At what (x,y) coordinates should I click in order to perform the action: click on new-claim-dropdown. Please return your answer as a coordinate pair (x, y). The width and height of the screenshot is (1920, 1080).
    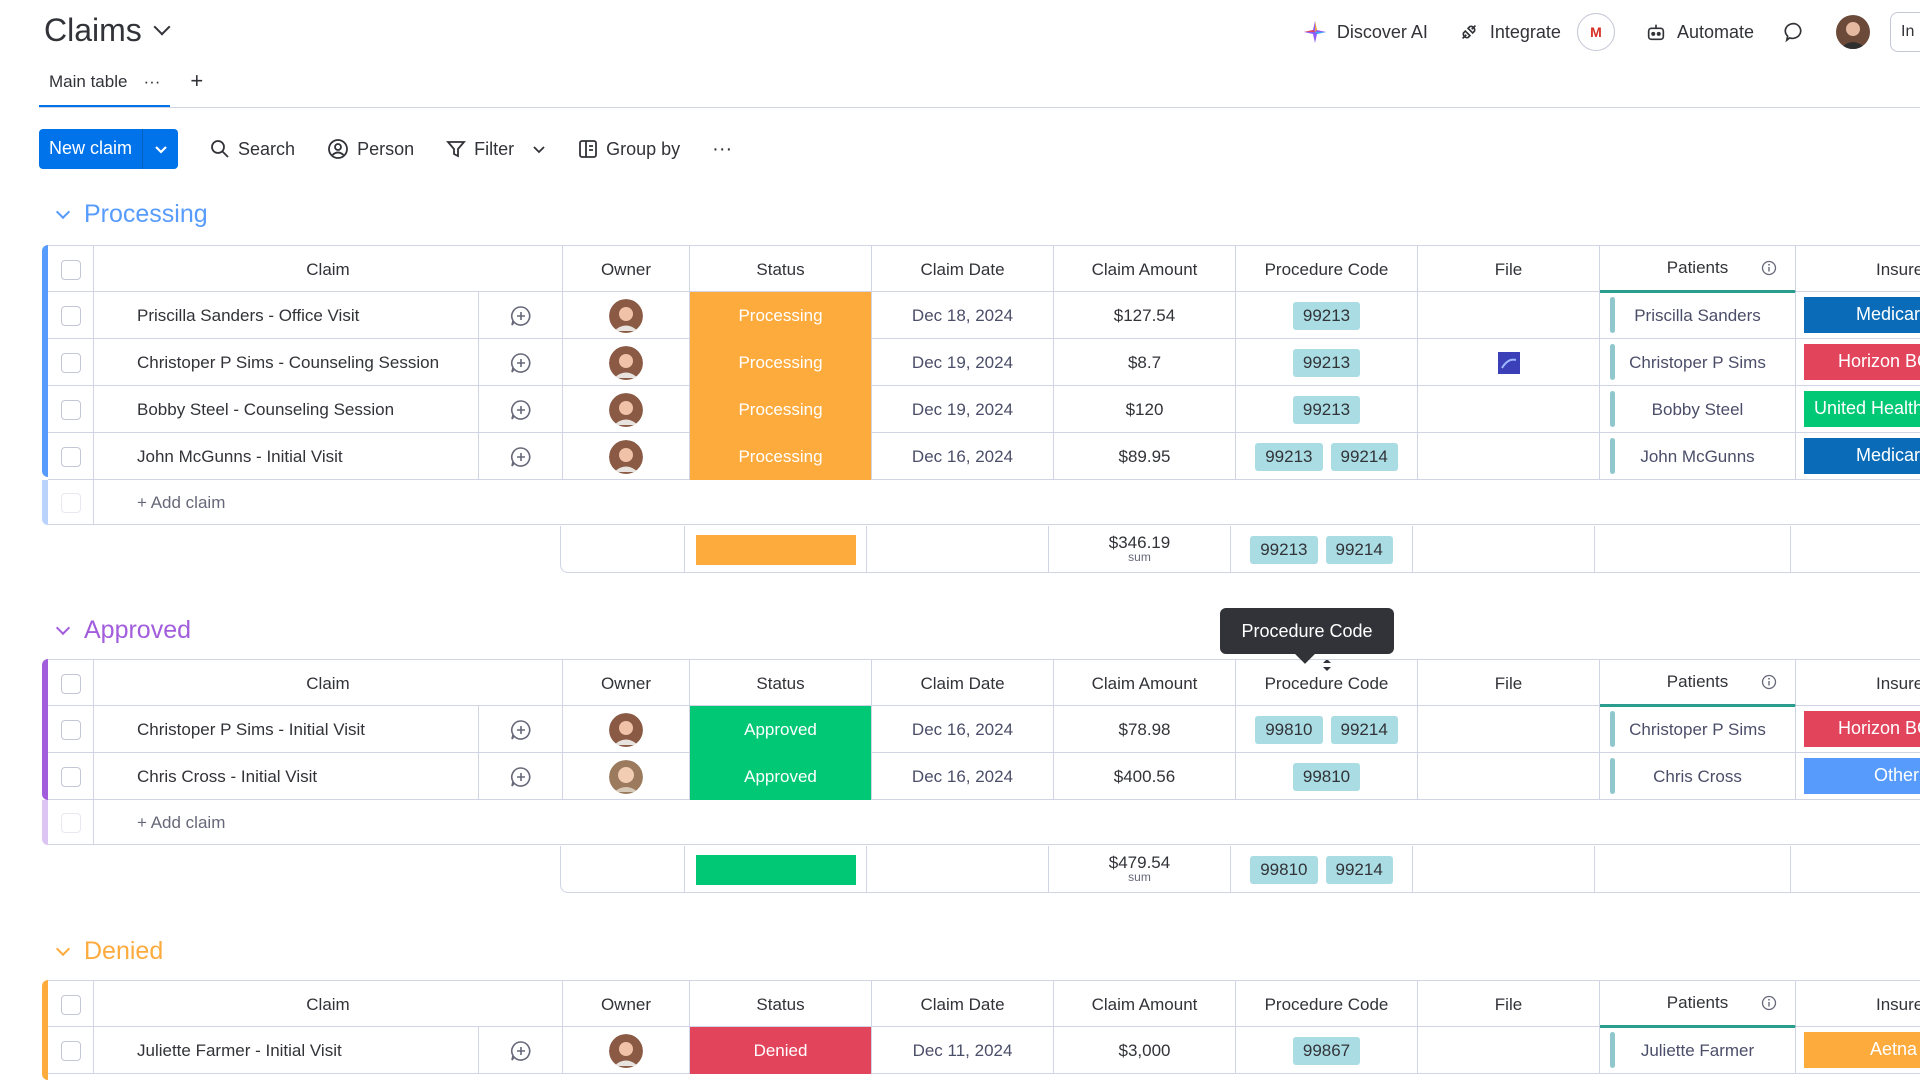
    Looking at the image, I should click on (160, 149).